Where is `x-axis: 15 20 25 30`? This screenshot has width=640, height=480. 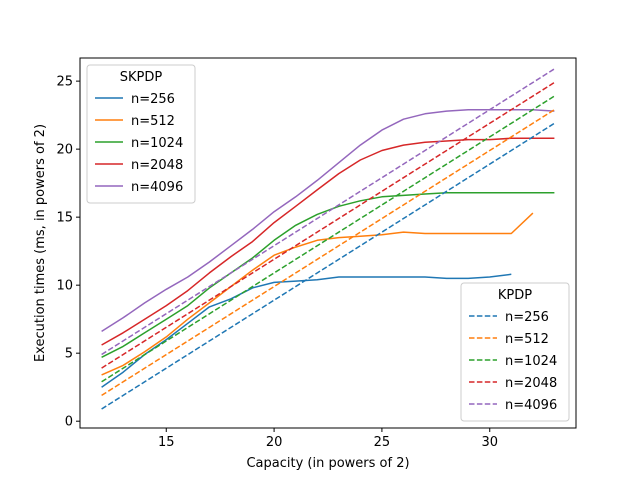 x-axis: 15 20 25 30 is located at coordinates (328, 439).